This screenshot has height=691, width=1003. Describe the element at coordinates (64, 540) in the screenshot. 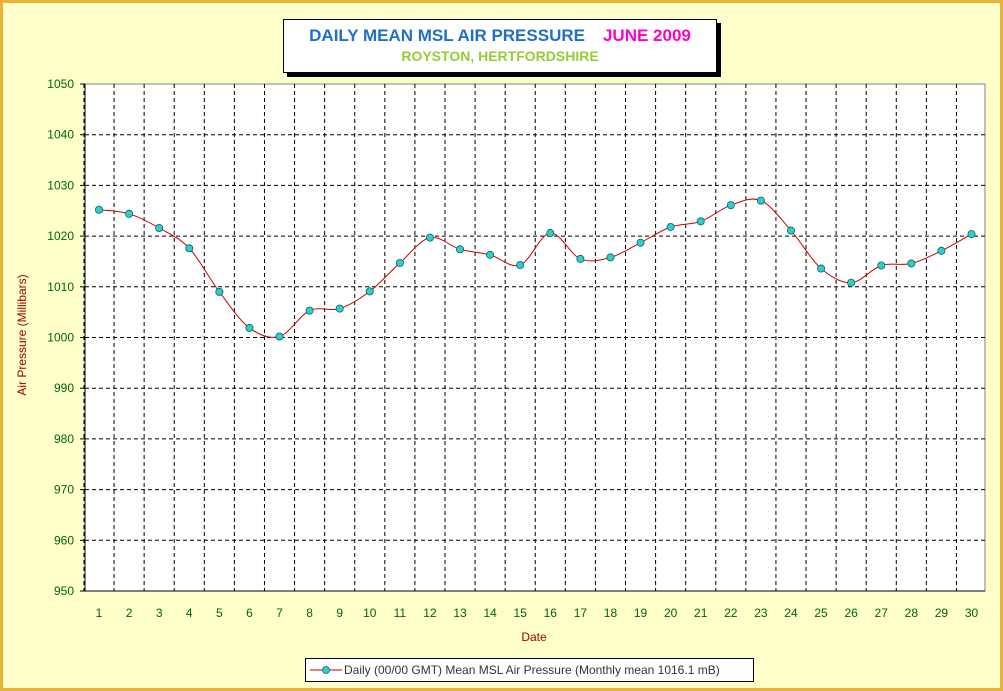

I see `y-tick-label: 960` at that location.